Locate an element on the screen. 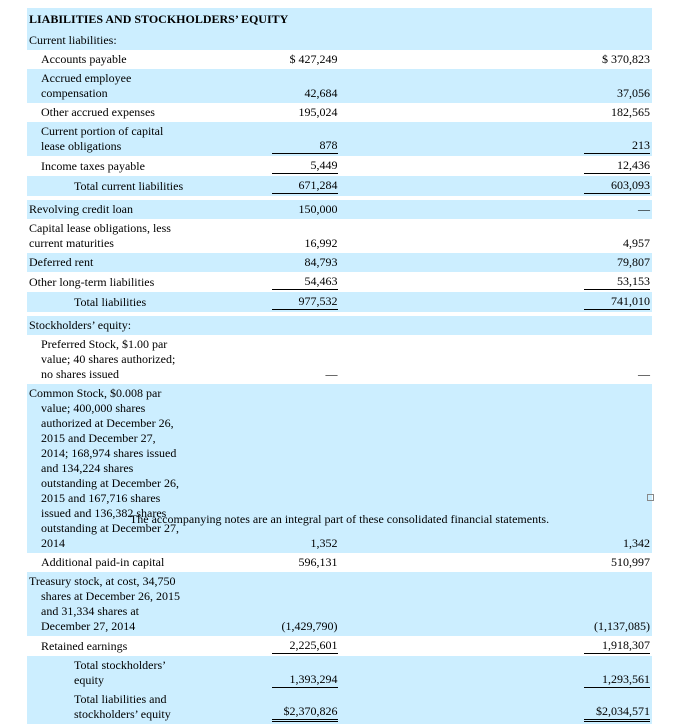 This screenshot has height=724, width=679. value-cell: $2,370,826 is located at coordinates (261, 707).